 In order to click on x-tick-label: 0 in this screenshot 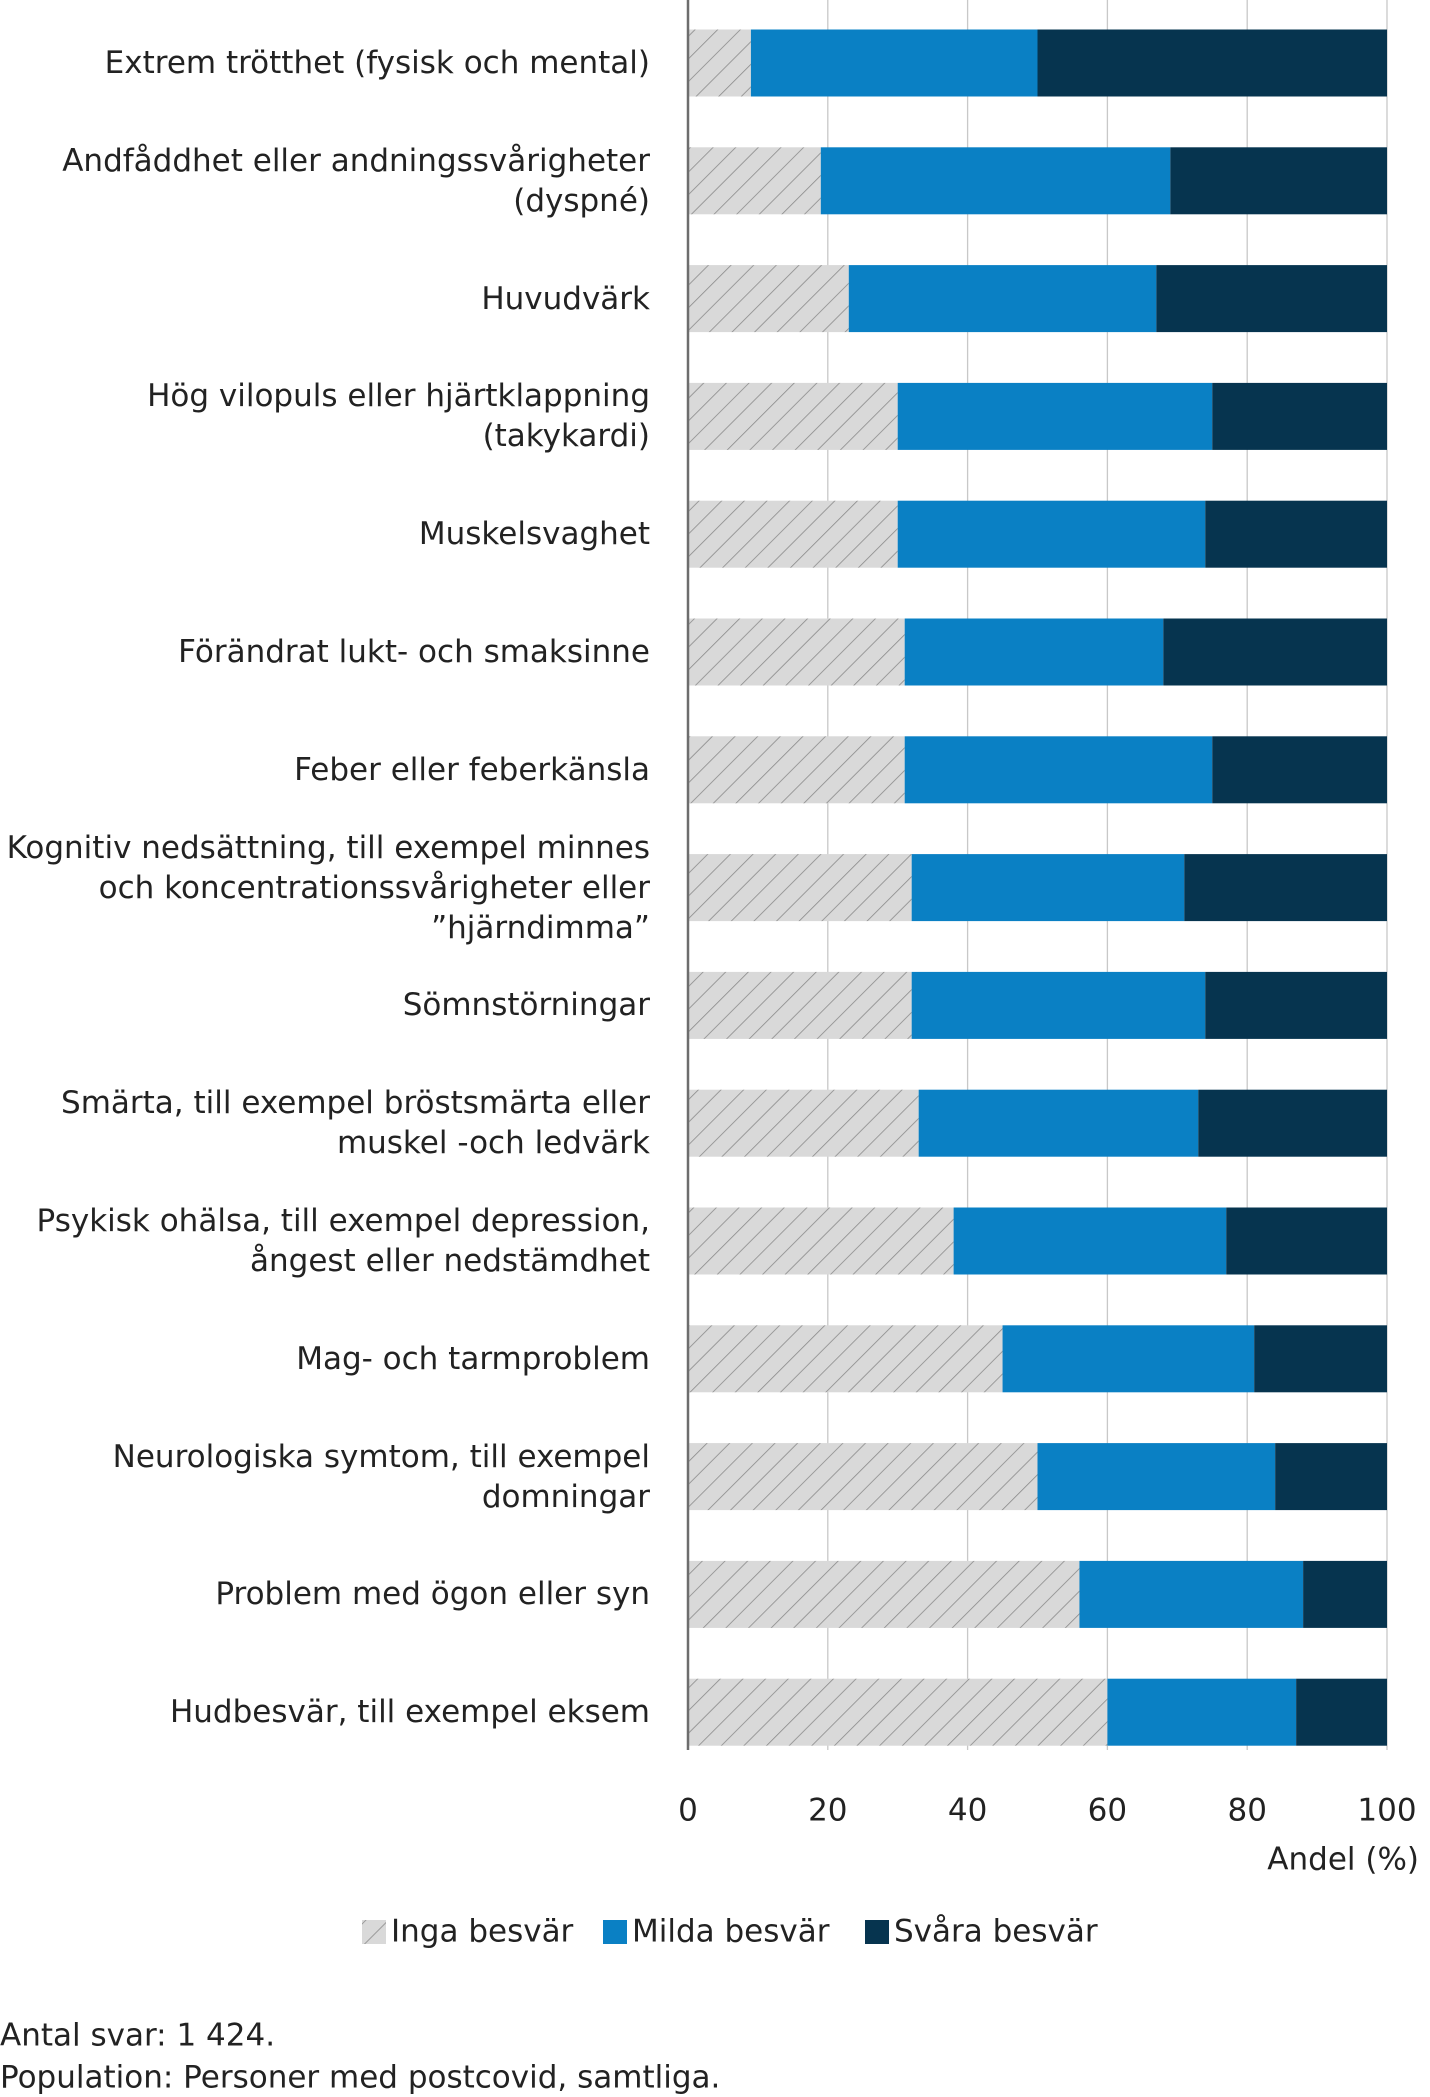, I will do `click(688, 1811)`.